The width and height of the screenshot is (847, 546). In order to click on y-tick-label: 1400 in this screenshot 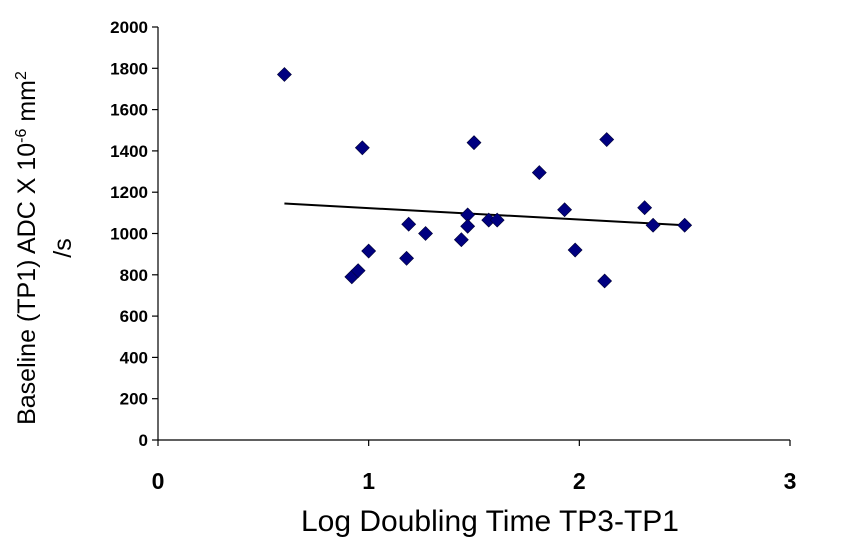, I will do `click(129, 151)`.